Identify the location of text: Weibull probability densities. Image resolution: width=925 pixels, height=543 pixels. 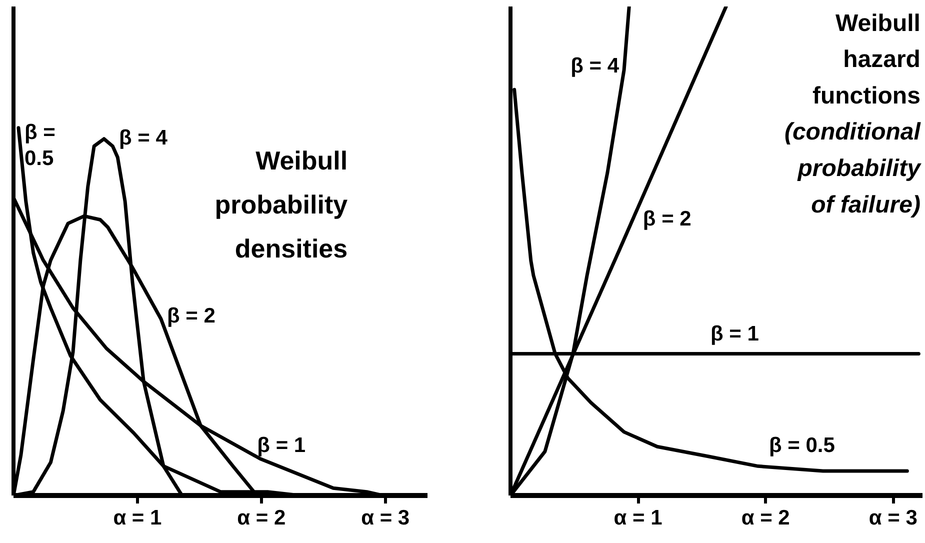
(281, 205).